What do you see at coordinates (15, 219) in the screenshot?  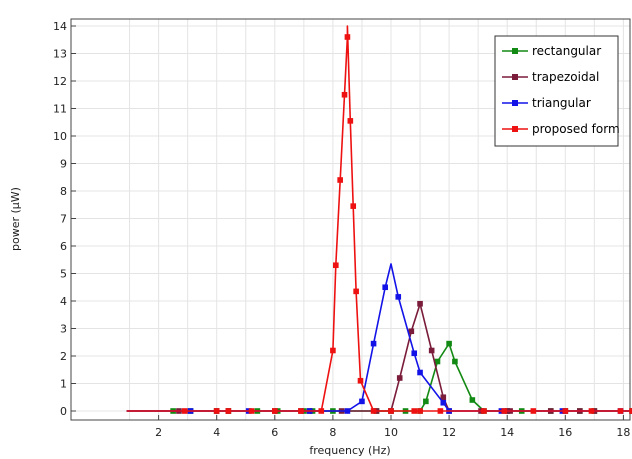 I see `y-axis-label: power (µW)` at bounding box center [15, 219].